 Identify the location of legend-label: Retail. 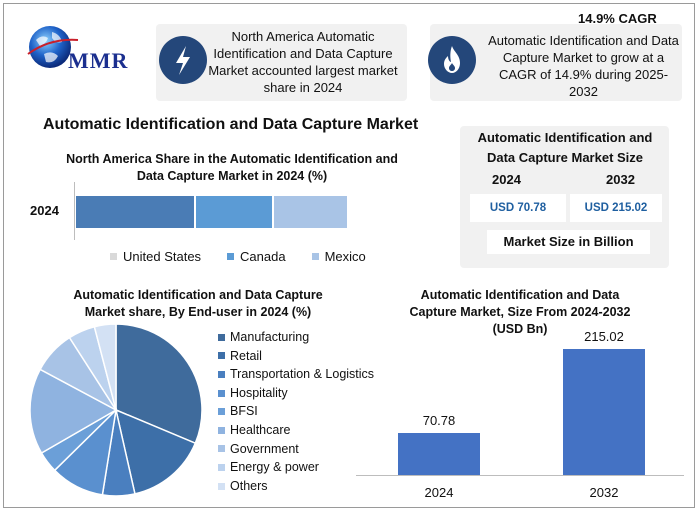
(246, 355).